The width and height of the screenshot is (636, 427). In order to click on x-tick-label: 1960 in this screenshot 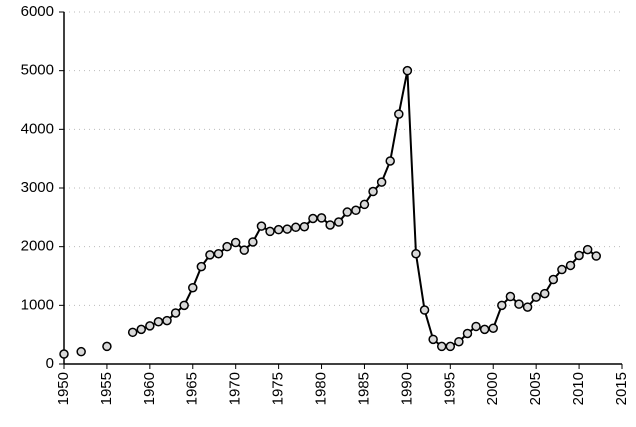, I will do `click(149, 388)`.